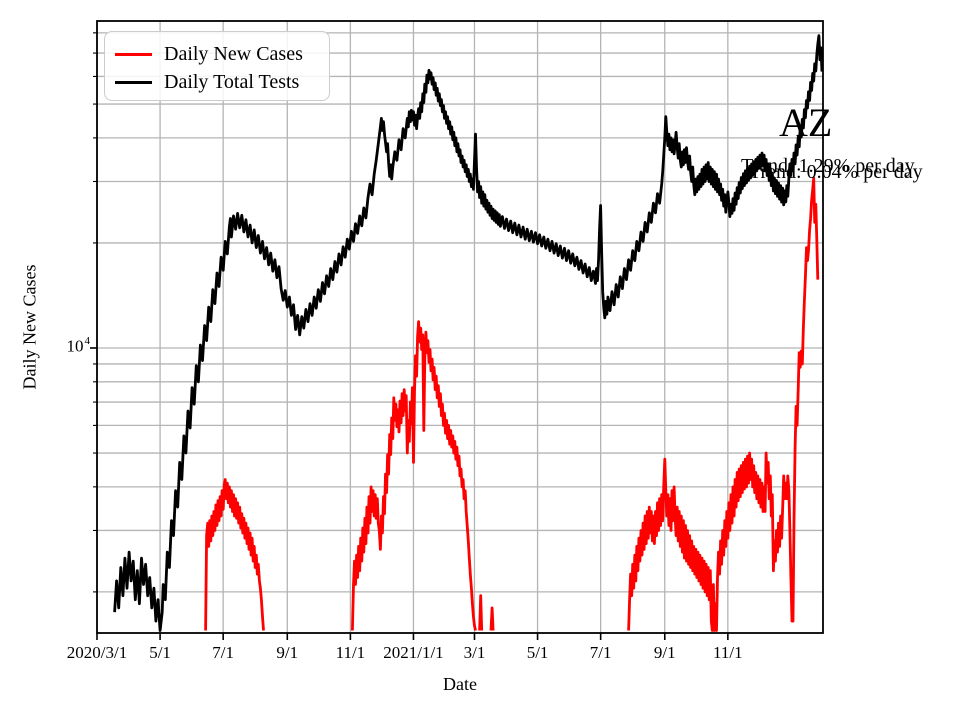 Image resolution: width=960 pixels, height=720 pixels. What do you see at coordinates (133, 54) in the screenshot?
I see `red-line-swatch` at bounding box center [133, 54].